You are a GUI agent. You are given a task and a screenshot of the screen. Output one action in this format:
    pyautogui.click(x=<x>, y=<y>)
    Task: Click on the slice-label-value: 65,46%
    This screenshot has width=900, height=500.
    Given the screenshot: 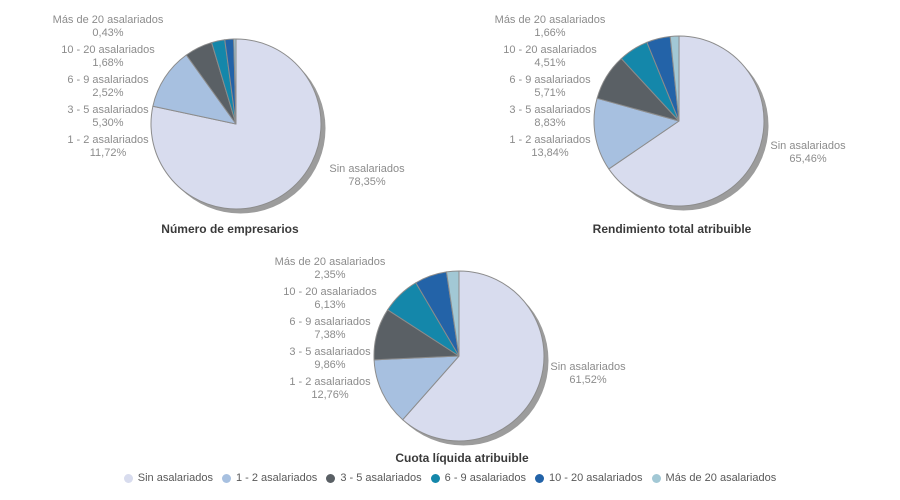 What is the action you would take?
    pyautogui.click(x=808, y=159)
    